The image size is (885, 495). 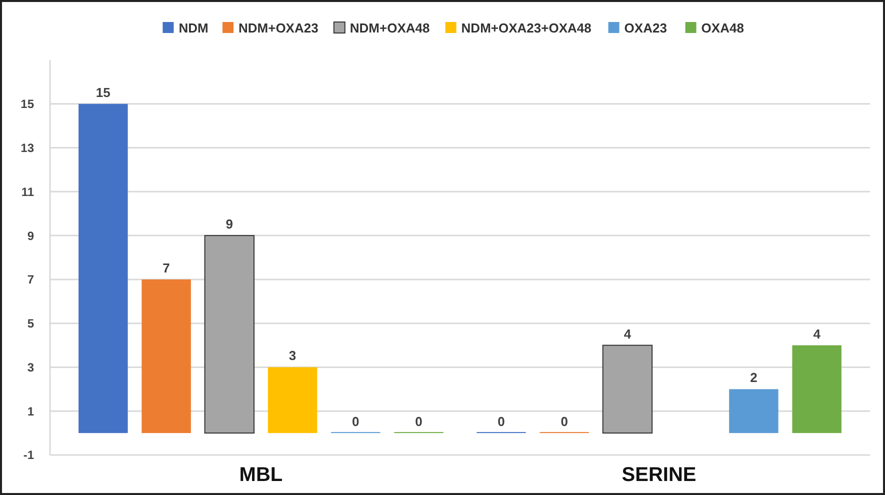 I want to click on legend-label: OXA23, so click(x=645, y=28).